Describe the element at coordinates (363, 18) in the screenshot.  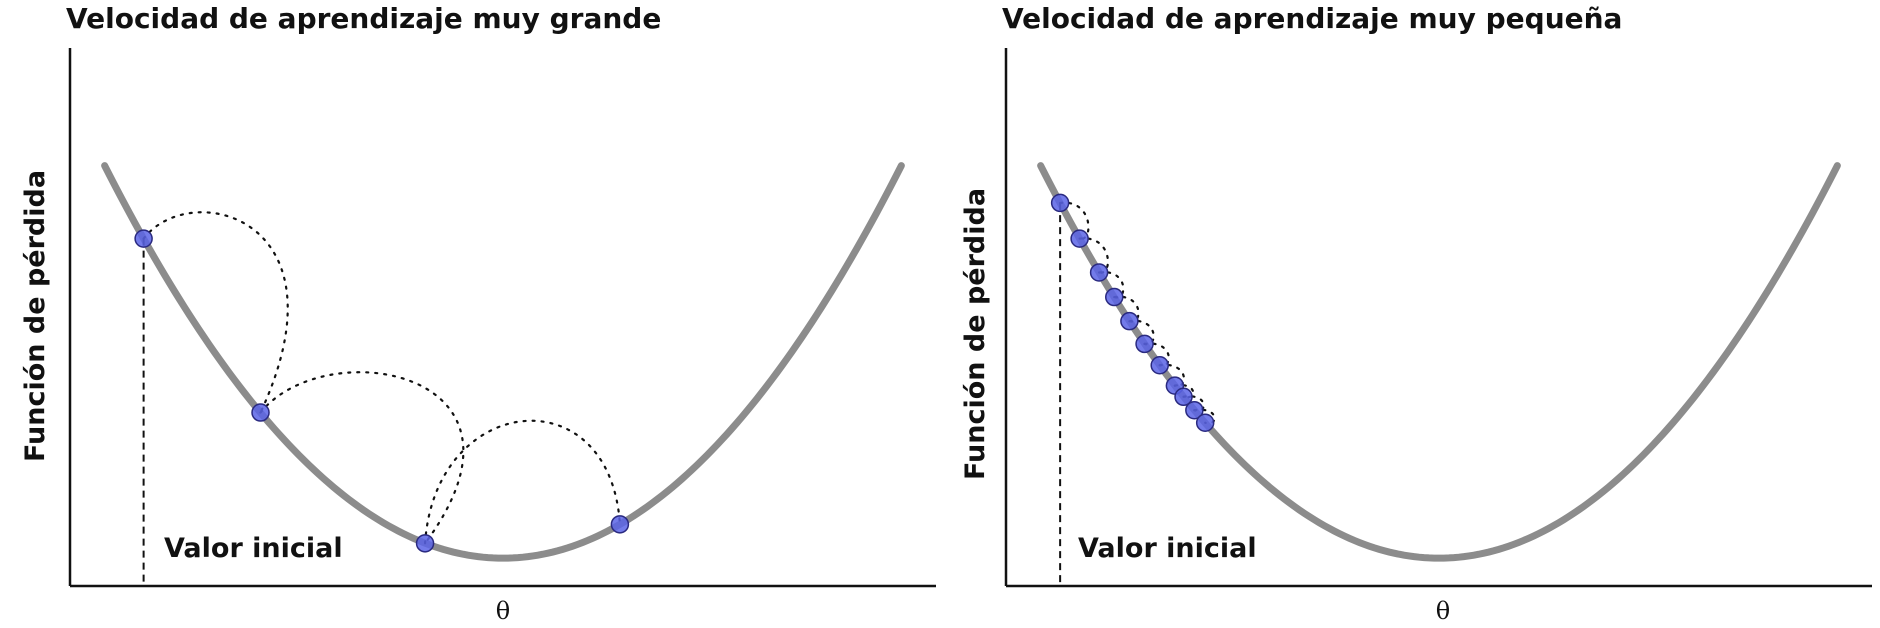
I see `chart-title: Velocidad de aprendizaje muy grande` at that location.